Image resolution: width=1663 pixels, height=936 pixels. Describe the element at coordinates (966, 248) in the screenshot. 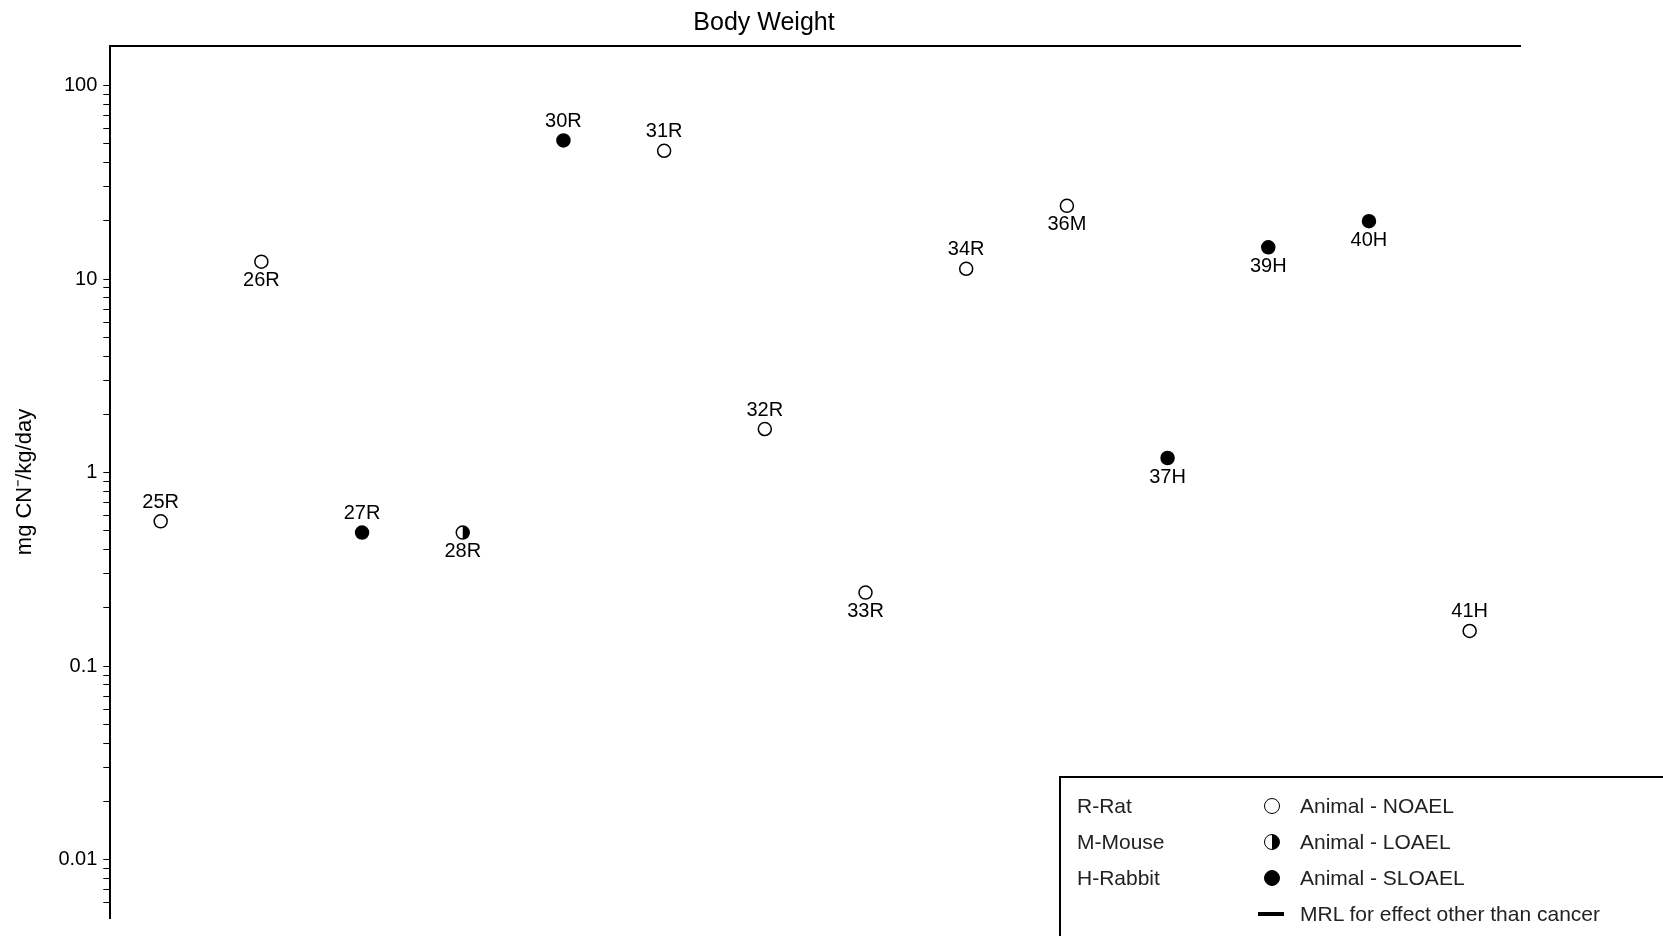

I see `annotation: 34R` at that location.